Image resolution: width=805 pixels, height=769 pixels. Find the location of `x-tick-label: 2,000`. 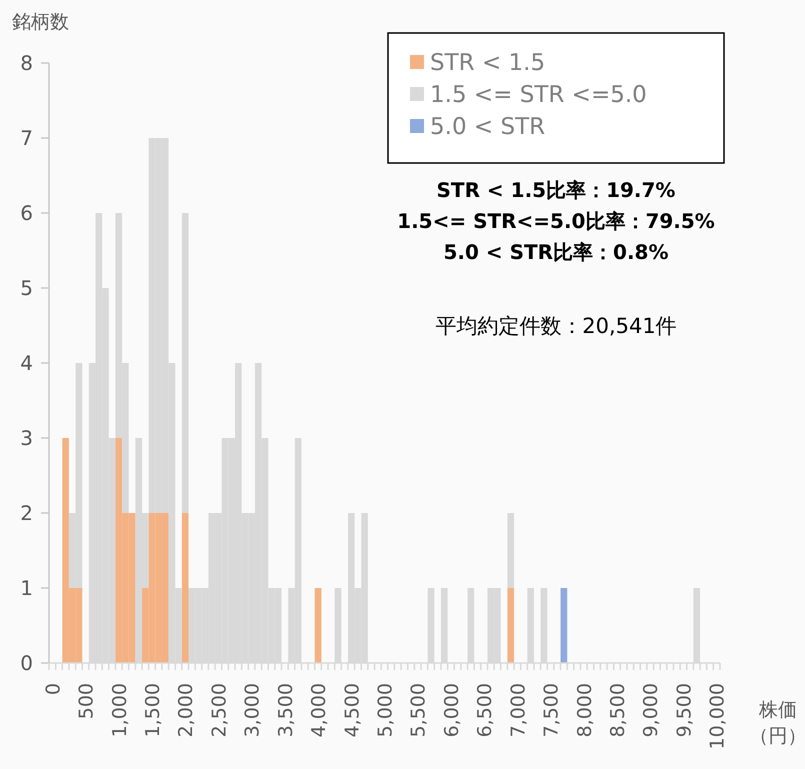

x-tick-label: 2,000 is located at coordinates (186, 710).